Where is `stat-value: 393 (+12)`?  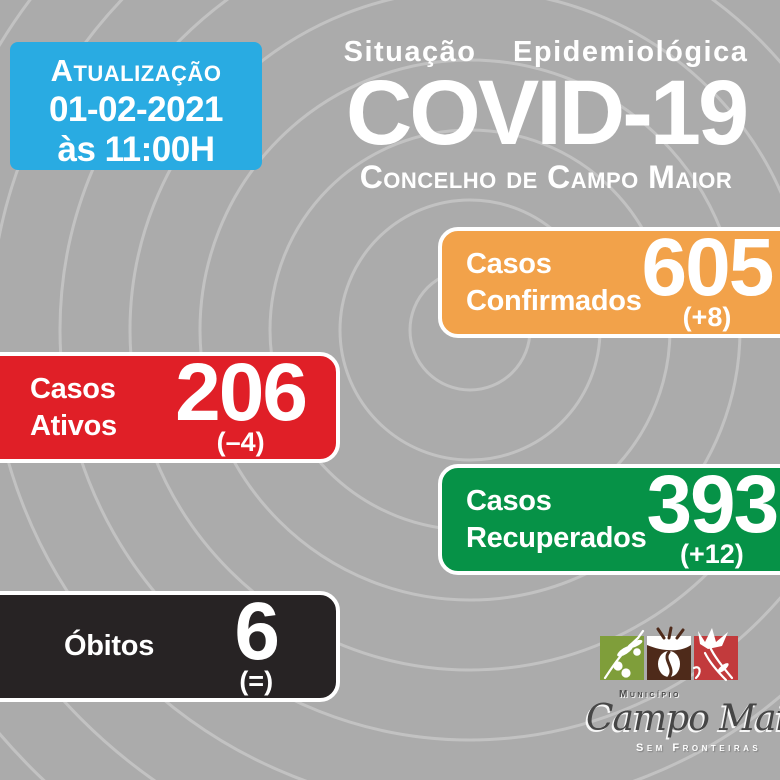 stat-value: 393 (+12) is located at coordinates (712, 514).